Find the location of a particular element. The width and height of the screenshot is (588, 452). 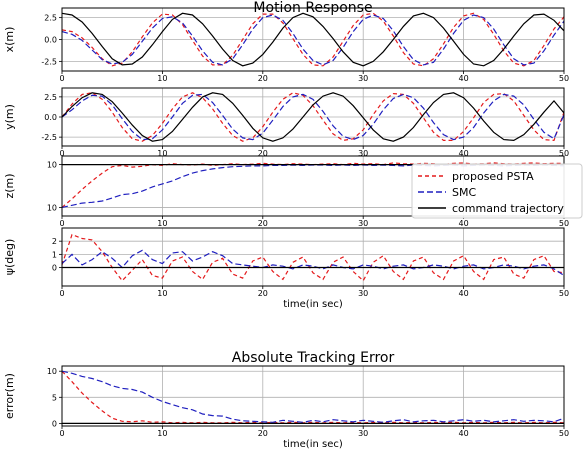

y-axis-label: y(m) is located at coordinates (9, 117).